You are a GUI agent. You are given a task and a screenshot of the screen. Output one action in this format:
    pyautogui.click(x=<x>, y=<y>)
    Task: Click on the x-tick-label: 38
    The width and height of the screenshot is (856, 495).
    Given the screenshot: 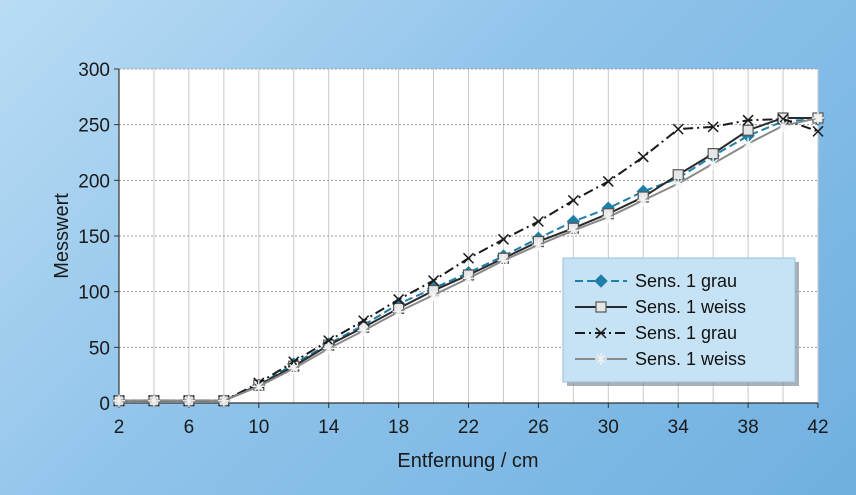 What is the action you would take?
    pyautogui.click(x=748, y=427)
    